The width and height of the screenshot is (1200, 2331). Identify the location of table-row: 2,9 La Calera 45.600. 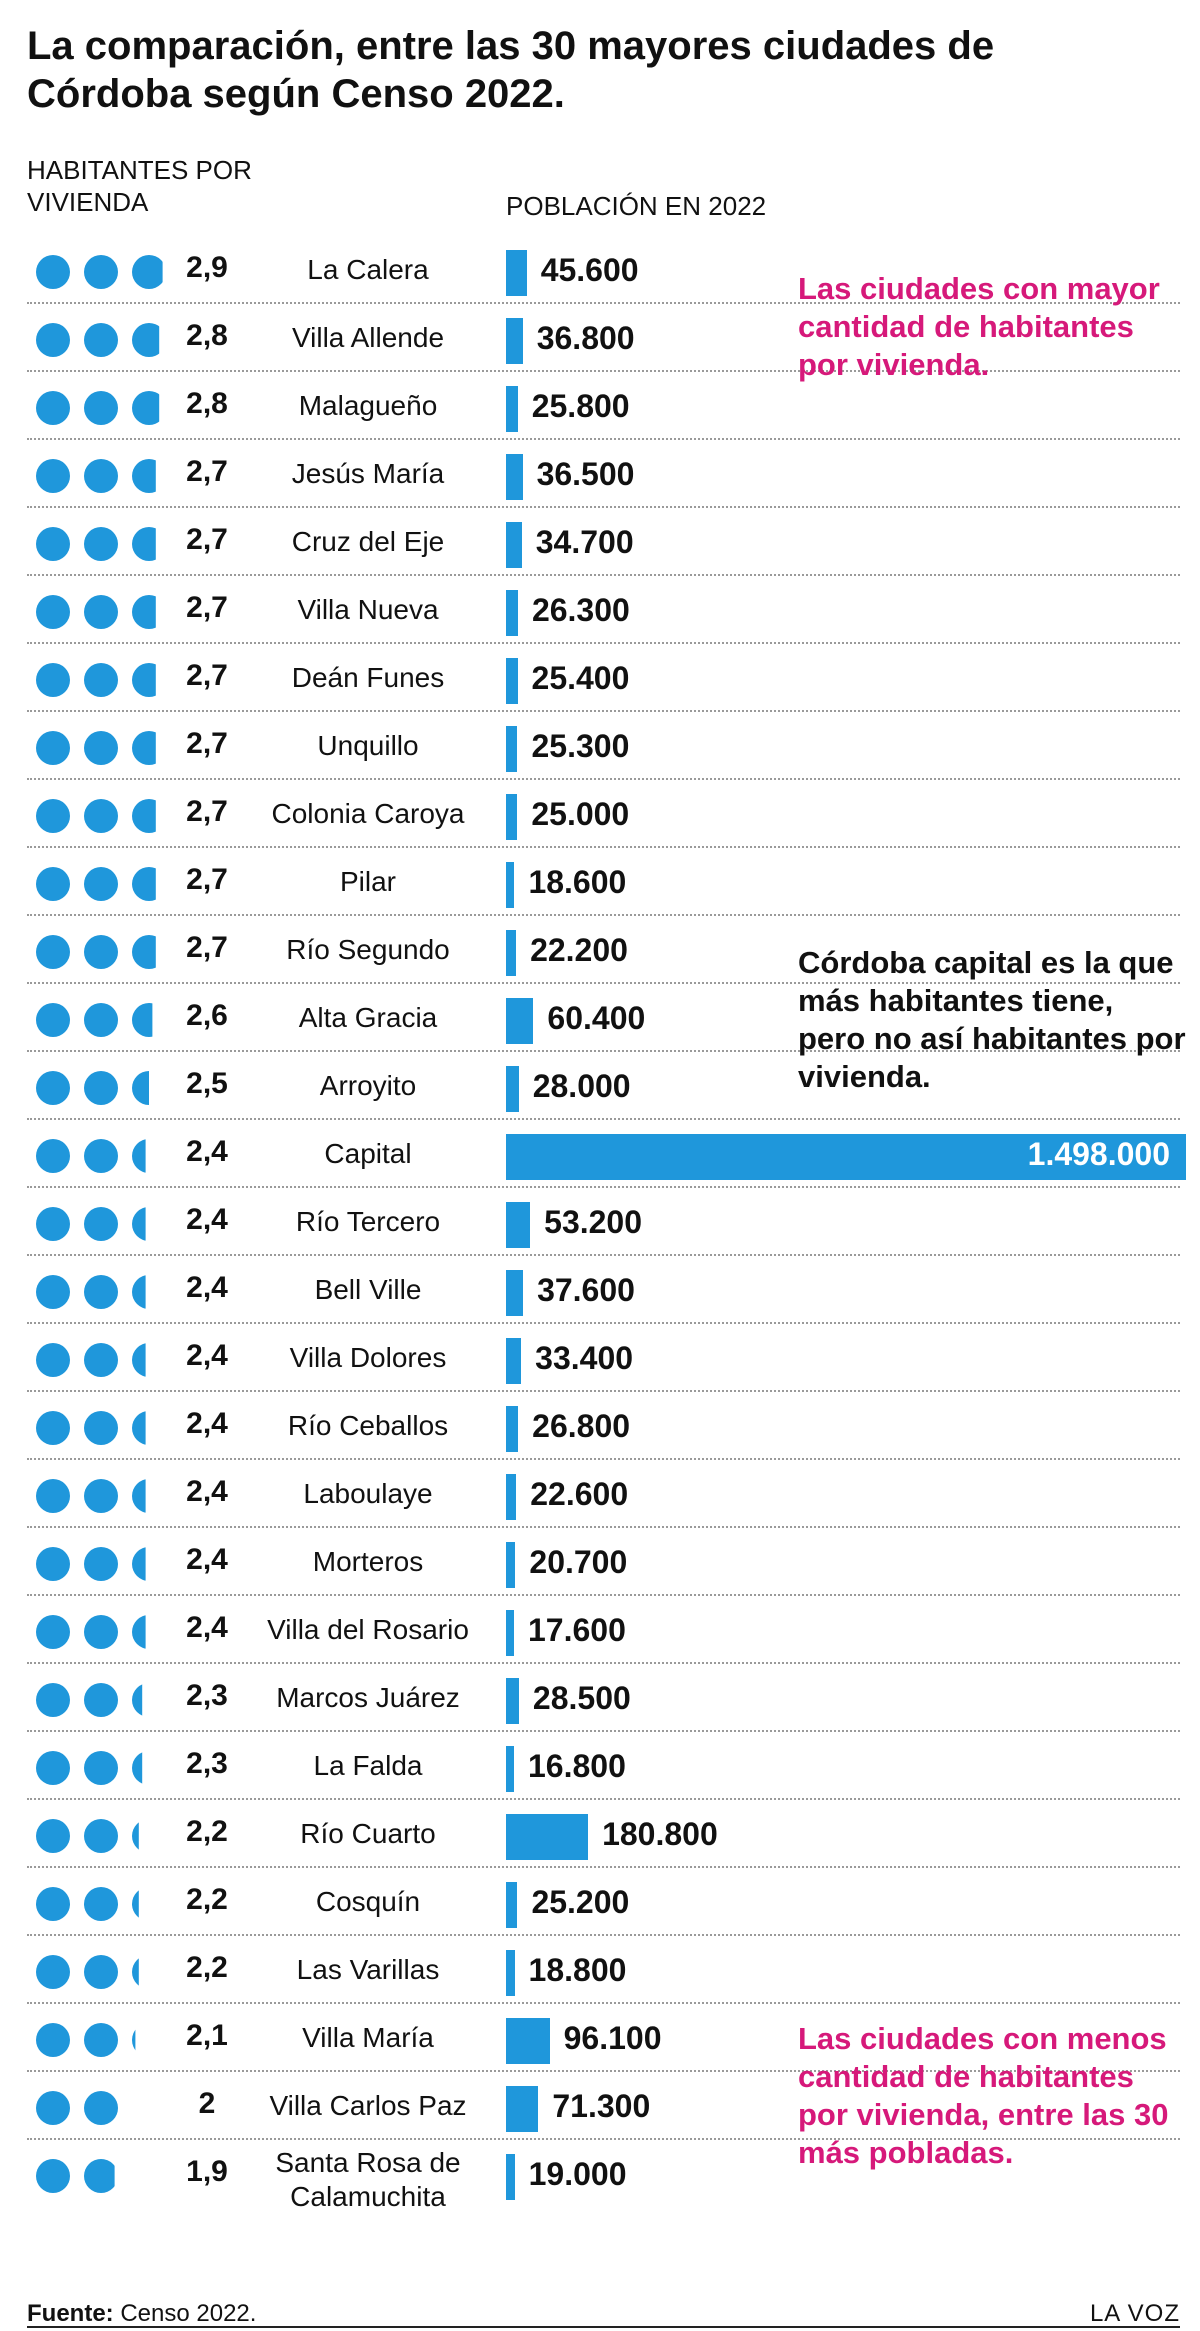
(600, 270).